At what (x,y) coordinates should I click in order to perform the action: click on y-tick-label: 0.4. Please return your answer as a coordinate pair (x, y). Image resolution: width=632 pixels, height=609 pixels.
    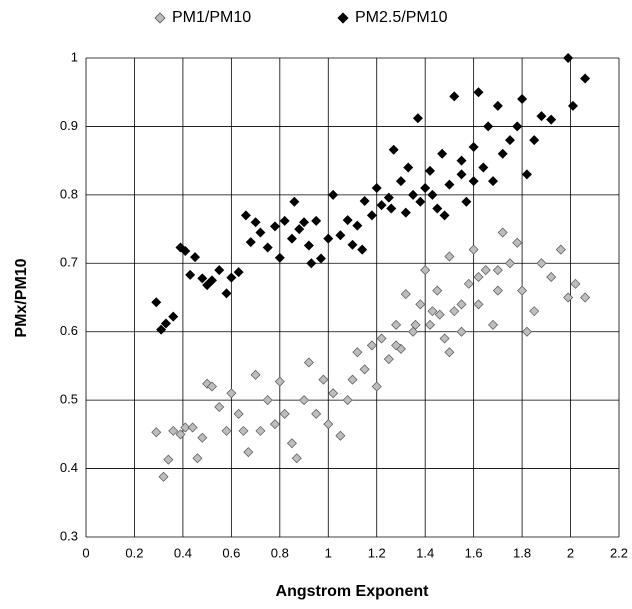
    Looking at the image, I should click on (69, 467).